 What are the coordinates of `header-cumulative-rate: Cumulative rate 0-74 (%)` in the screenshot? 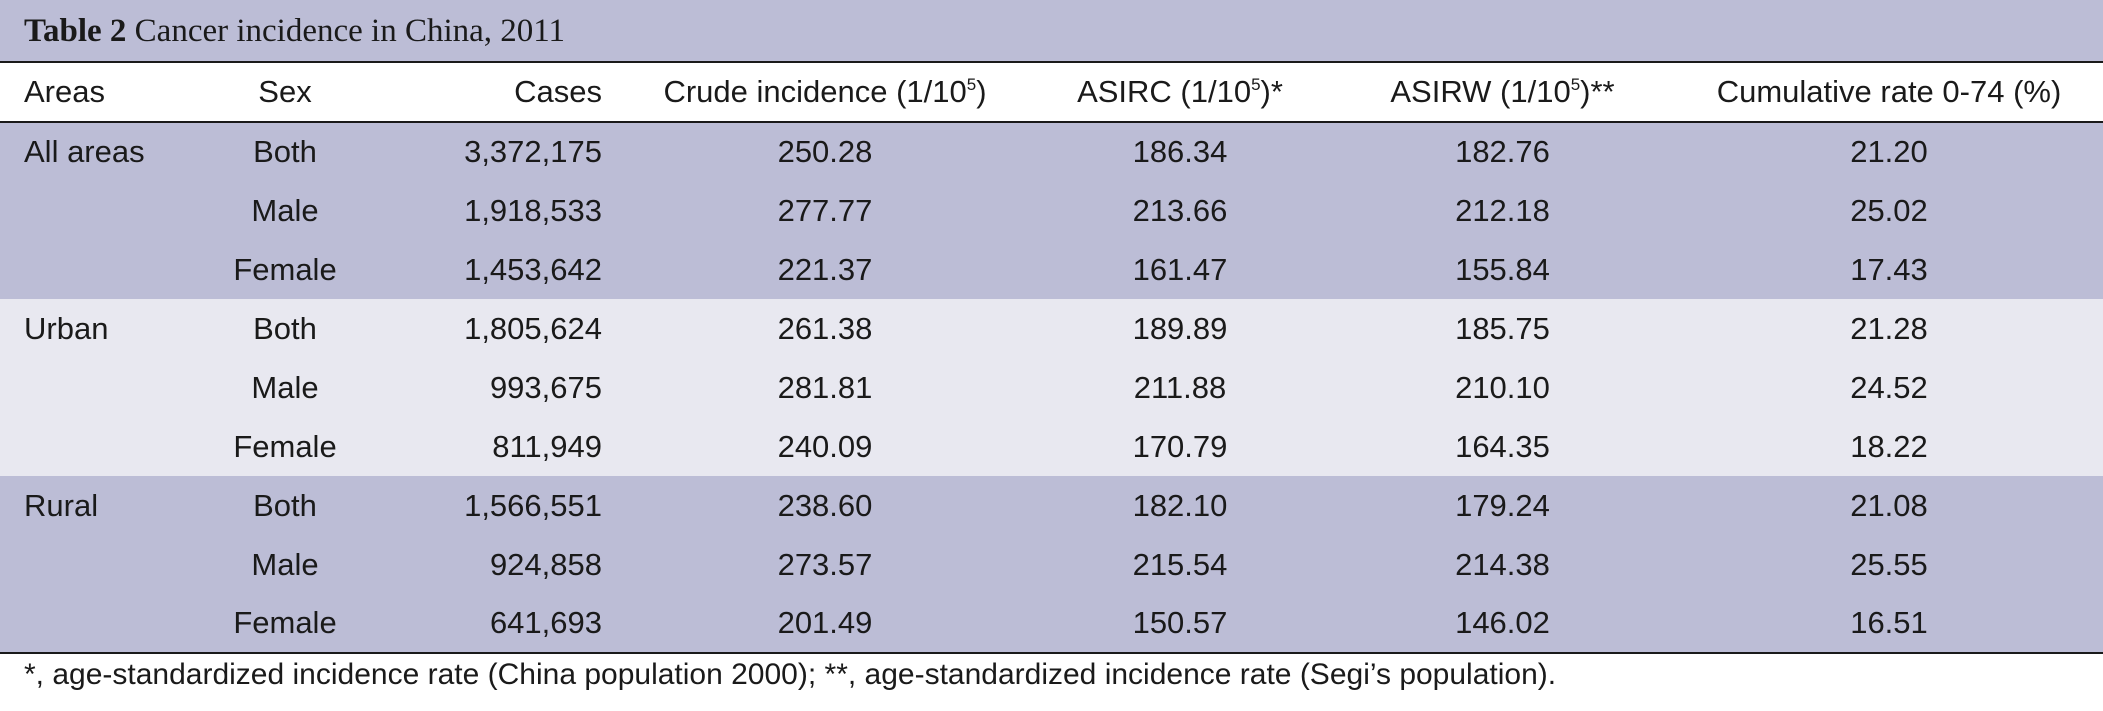 It's located at (1889, 93).